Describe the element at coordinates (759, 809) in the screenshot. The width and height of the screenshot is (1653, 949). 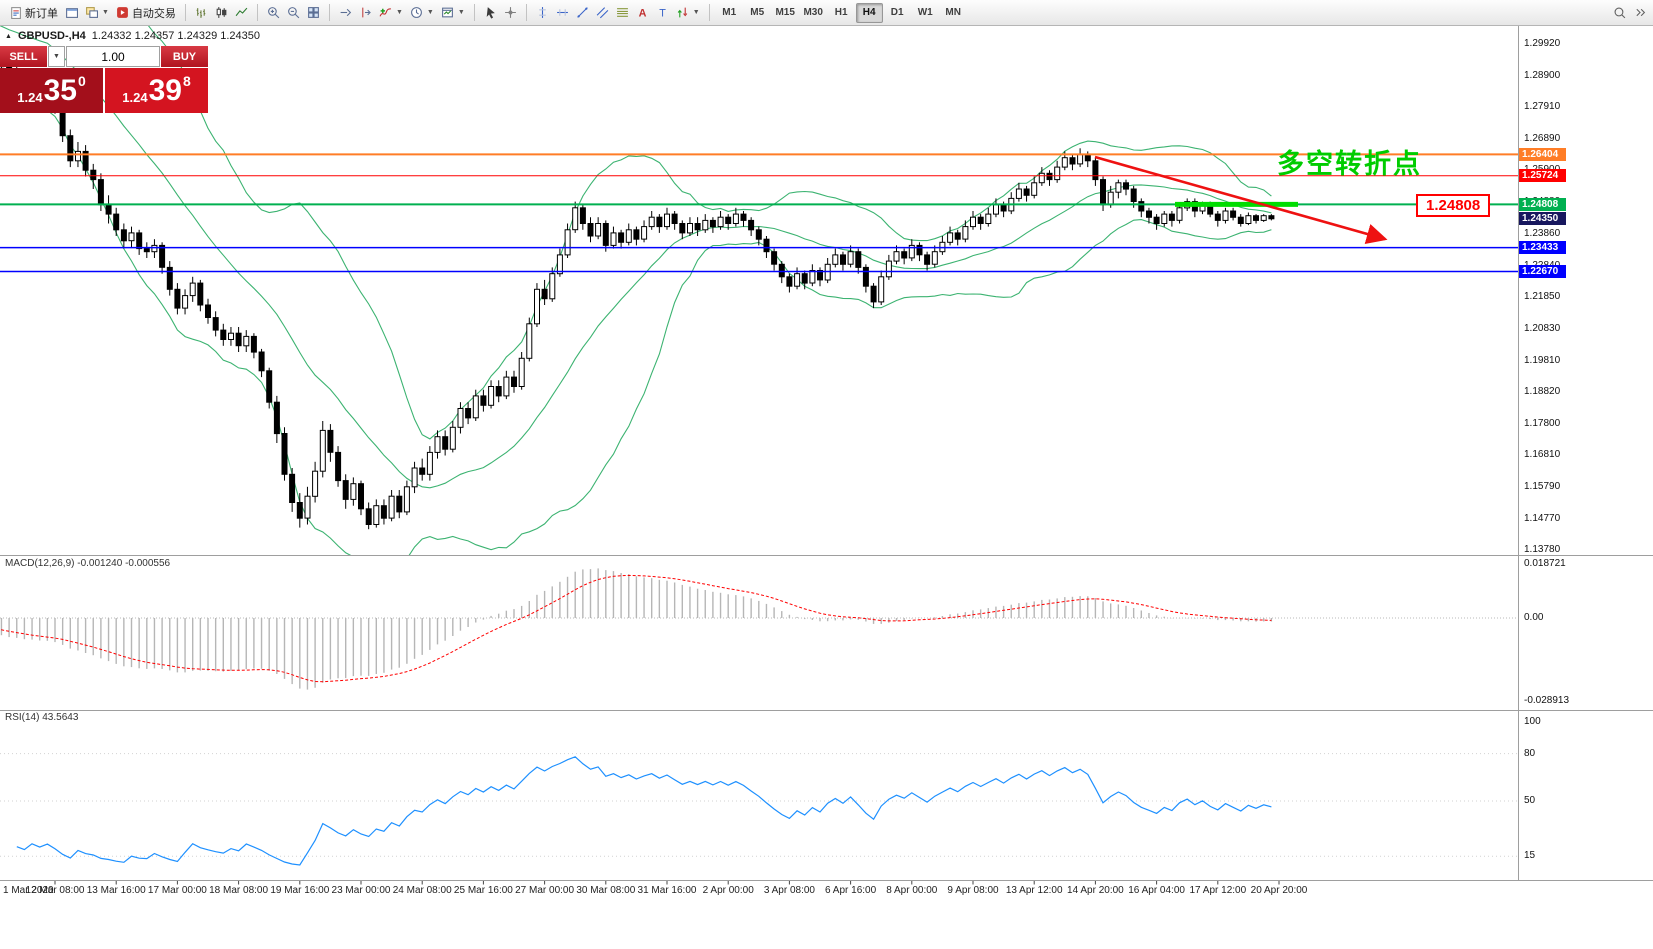
I see `rsi-indicator` at that location.